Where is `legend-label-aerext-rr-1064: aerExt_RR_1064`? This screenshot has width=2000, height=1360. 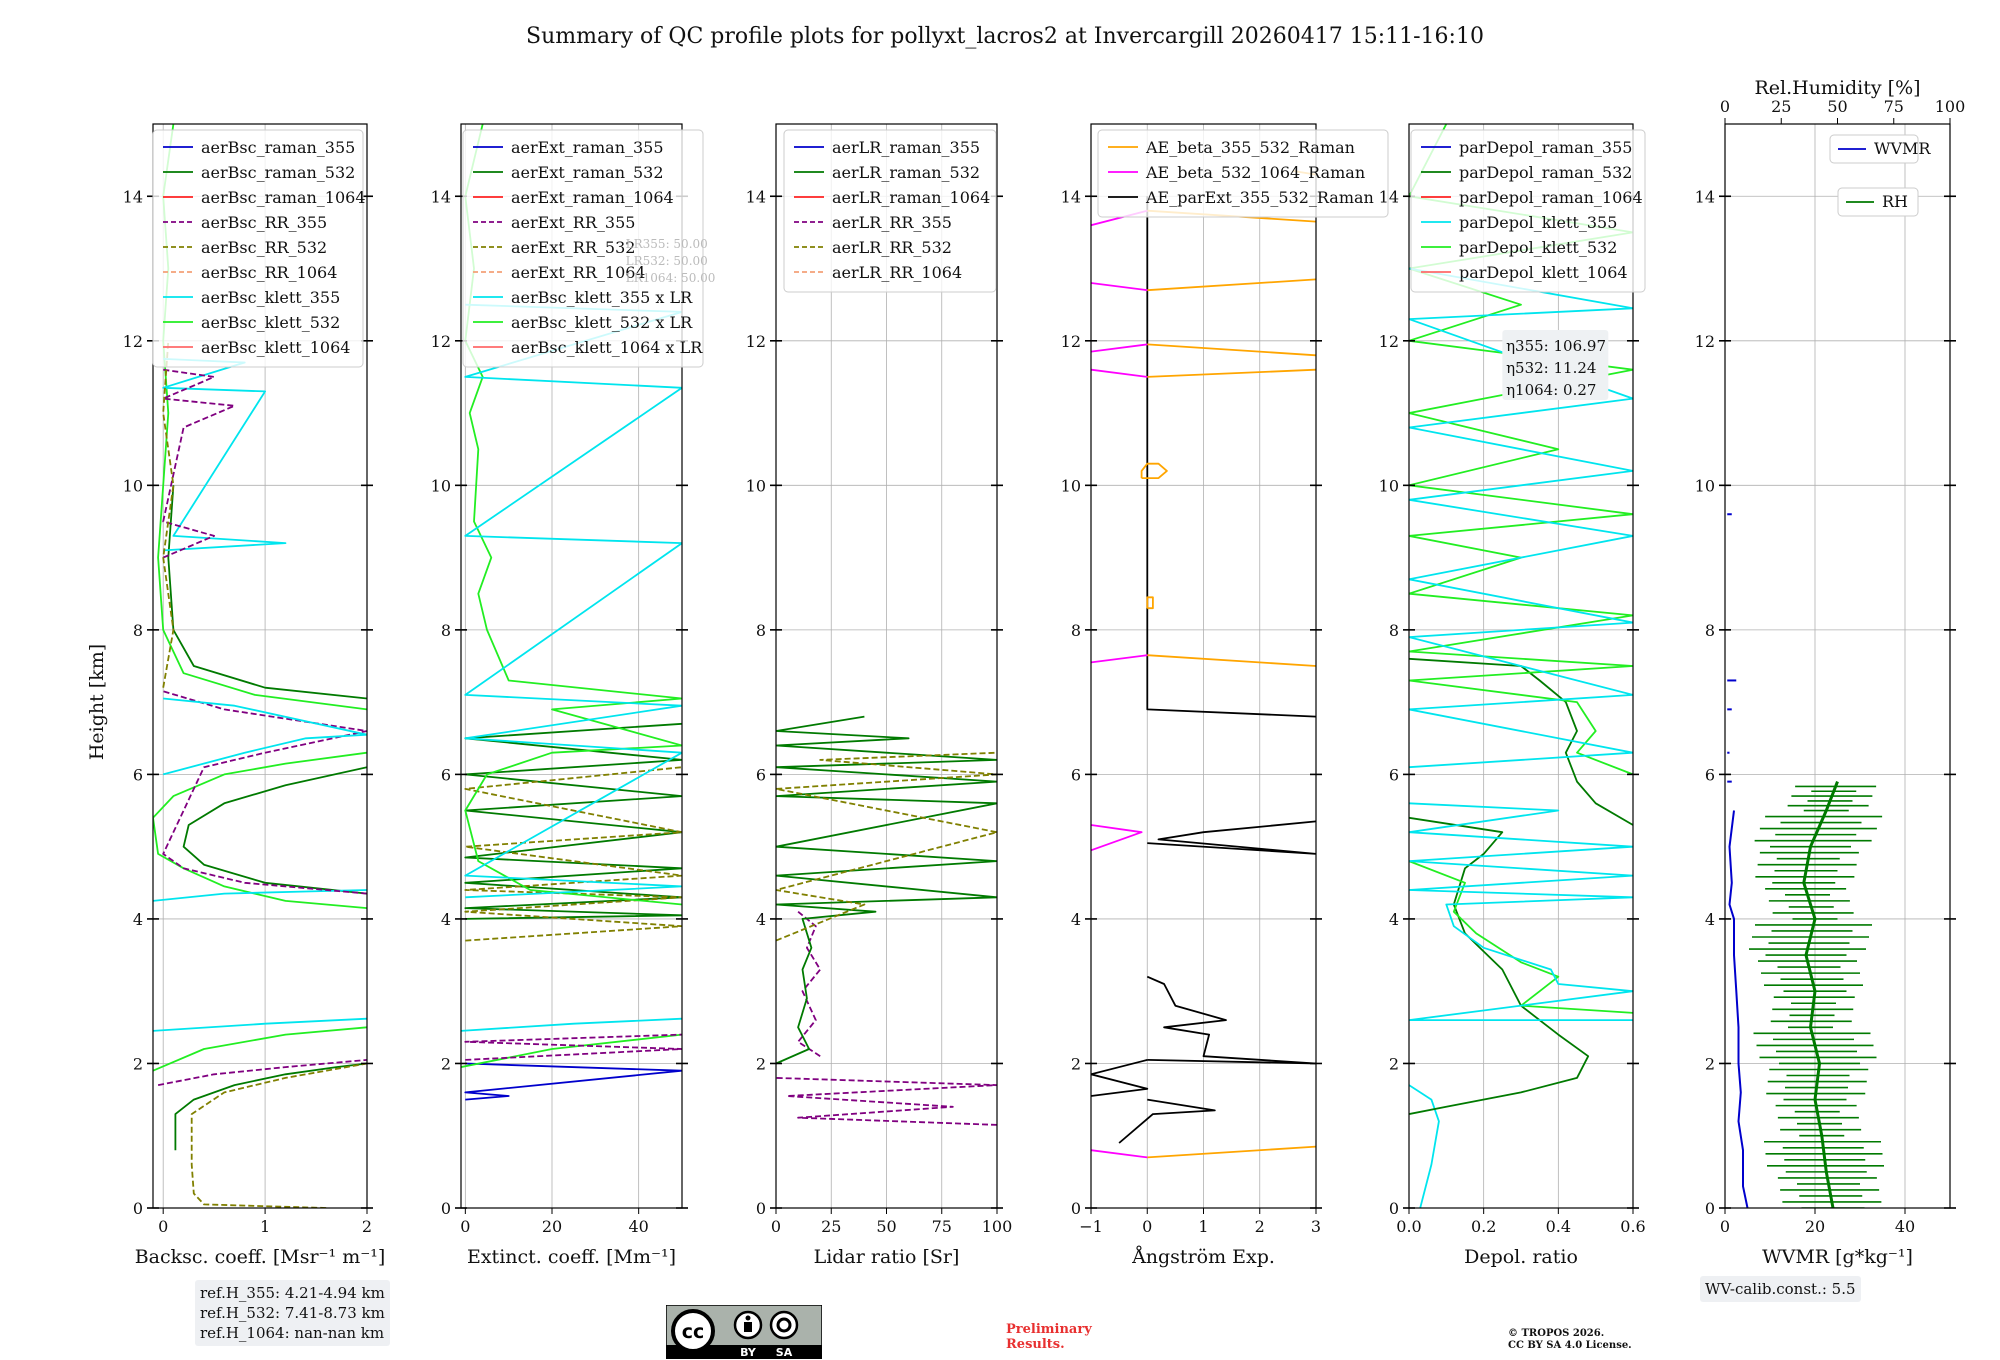
legend-label-aerext-rr-1064: aerExt_RR_1064 is located at coordinates (578, 272).